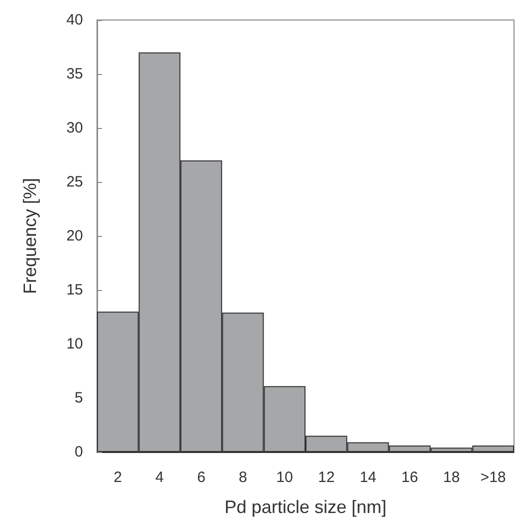  Describe the element at coordinates (159, 477) in the screenshot. I see `x-tick-label: 4` at that location.